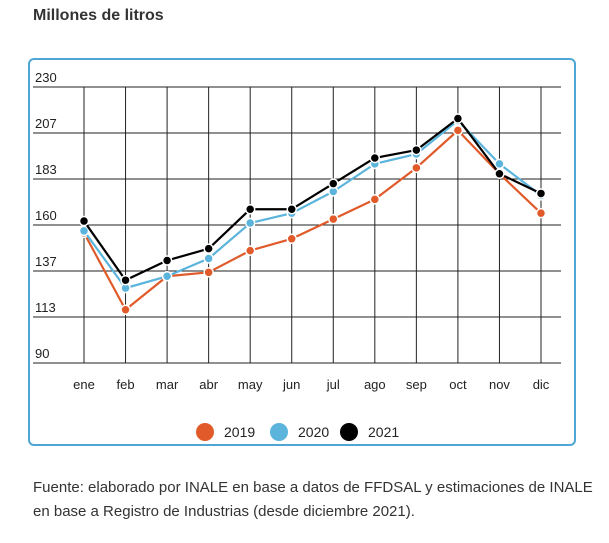 The height and width of the screenshot is (543, 609). What do you see at coordinates (208, 384) in the screenshot?
I see `x-tick-label: abr` at bounding box center [208, 384].